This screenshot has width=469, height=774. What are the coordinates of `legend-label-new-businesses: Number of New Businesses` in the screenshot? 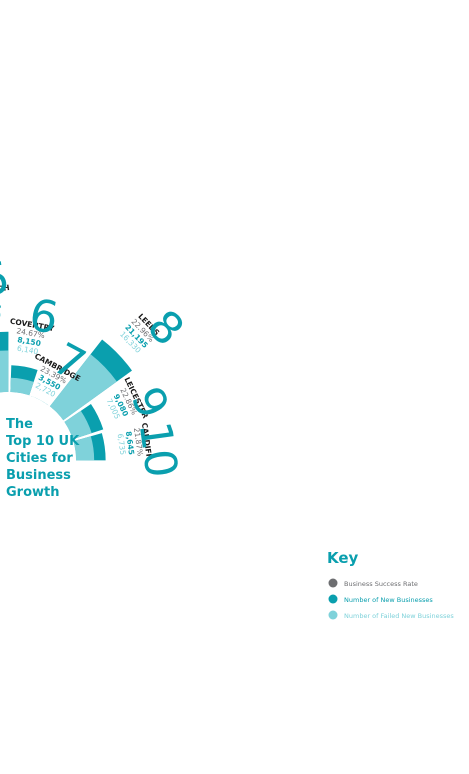 It's located at (388, 600).